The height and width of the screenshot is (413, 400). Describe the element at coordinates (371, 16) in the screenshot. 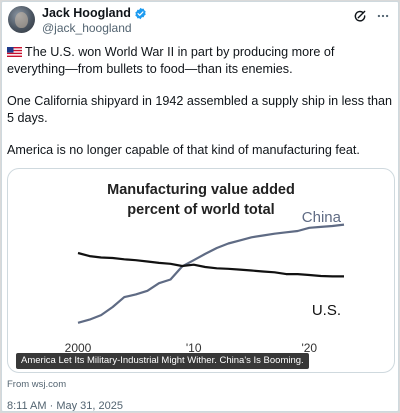

I see `header-actions` at that location.